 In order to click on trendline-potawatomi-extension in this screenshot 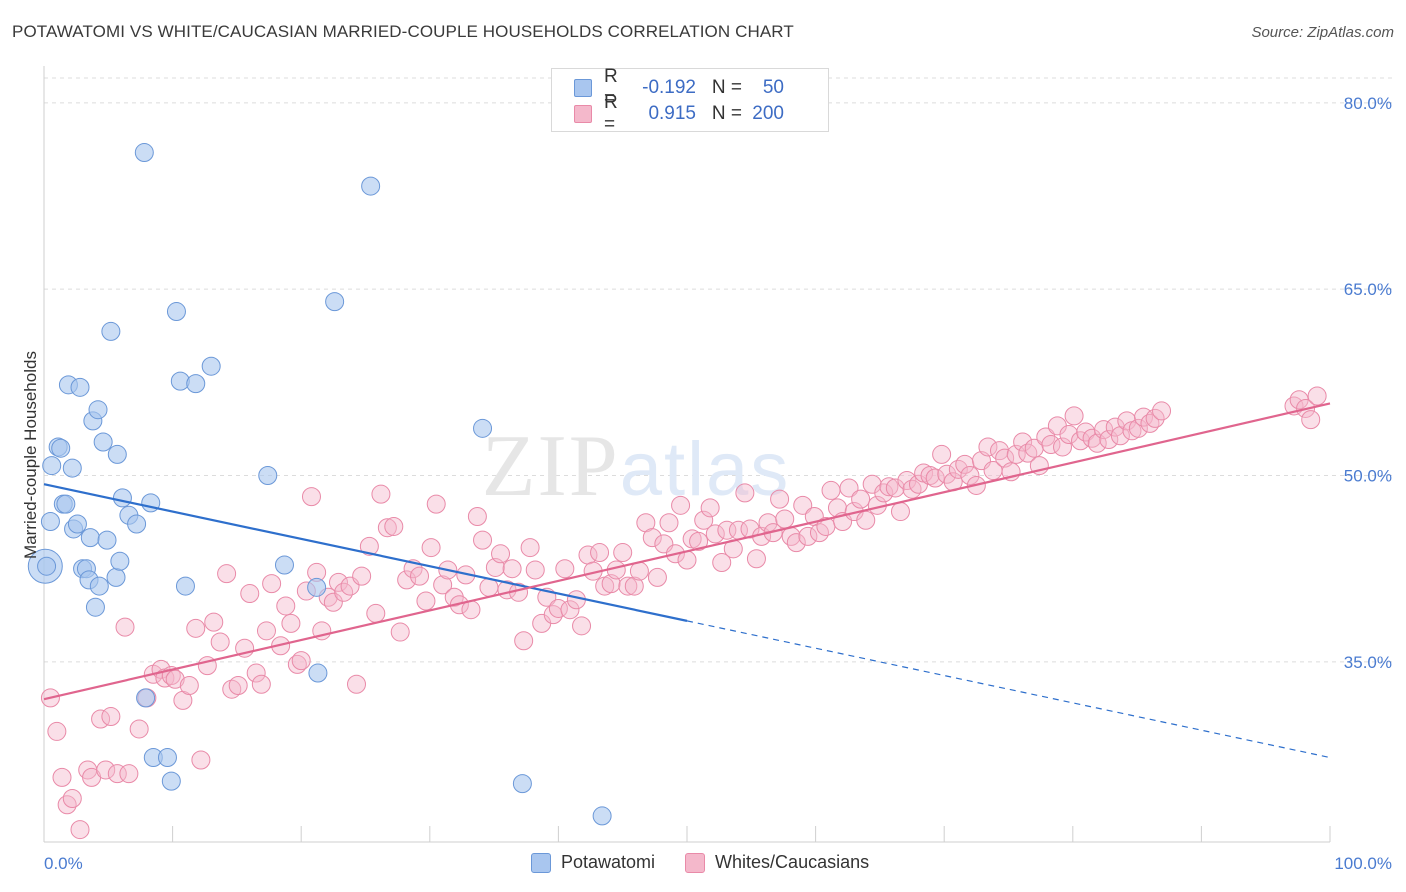, I will do `click(1008, 689)`.